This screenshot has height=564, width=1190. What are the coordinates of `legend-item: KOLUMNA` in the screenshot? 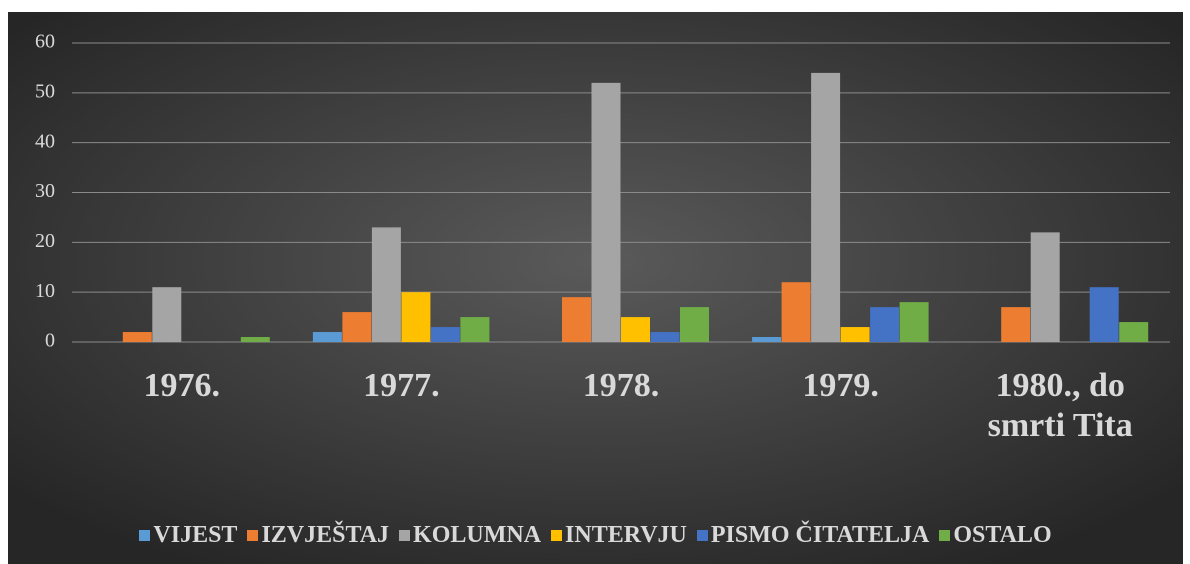 It's located at (470, 535).